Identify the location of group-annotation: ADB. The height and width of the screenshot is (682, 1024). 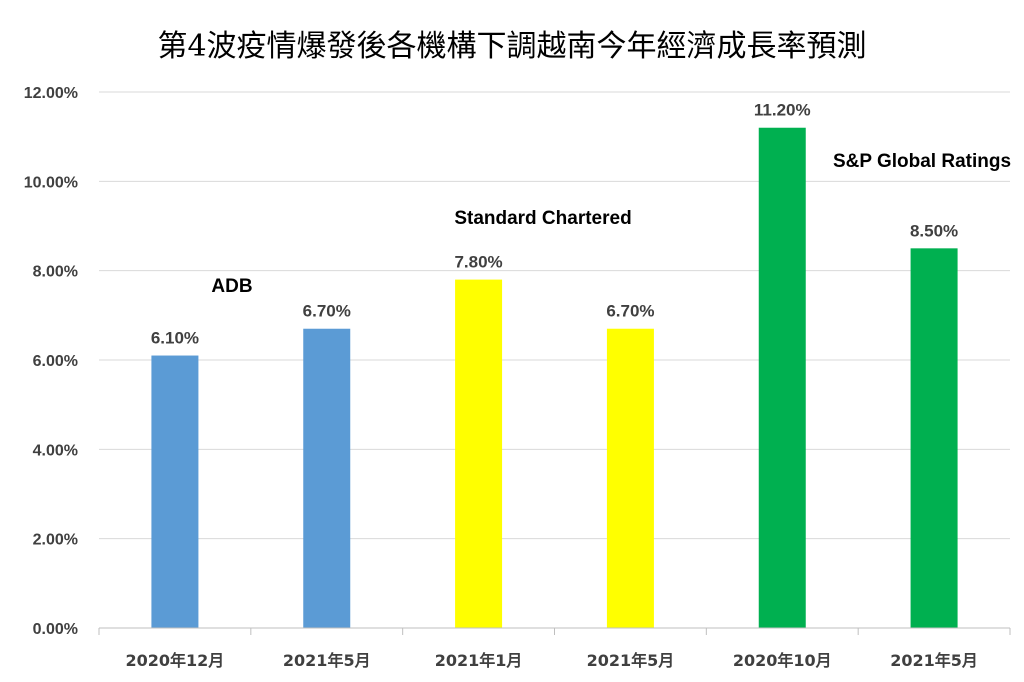
(231, 286).